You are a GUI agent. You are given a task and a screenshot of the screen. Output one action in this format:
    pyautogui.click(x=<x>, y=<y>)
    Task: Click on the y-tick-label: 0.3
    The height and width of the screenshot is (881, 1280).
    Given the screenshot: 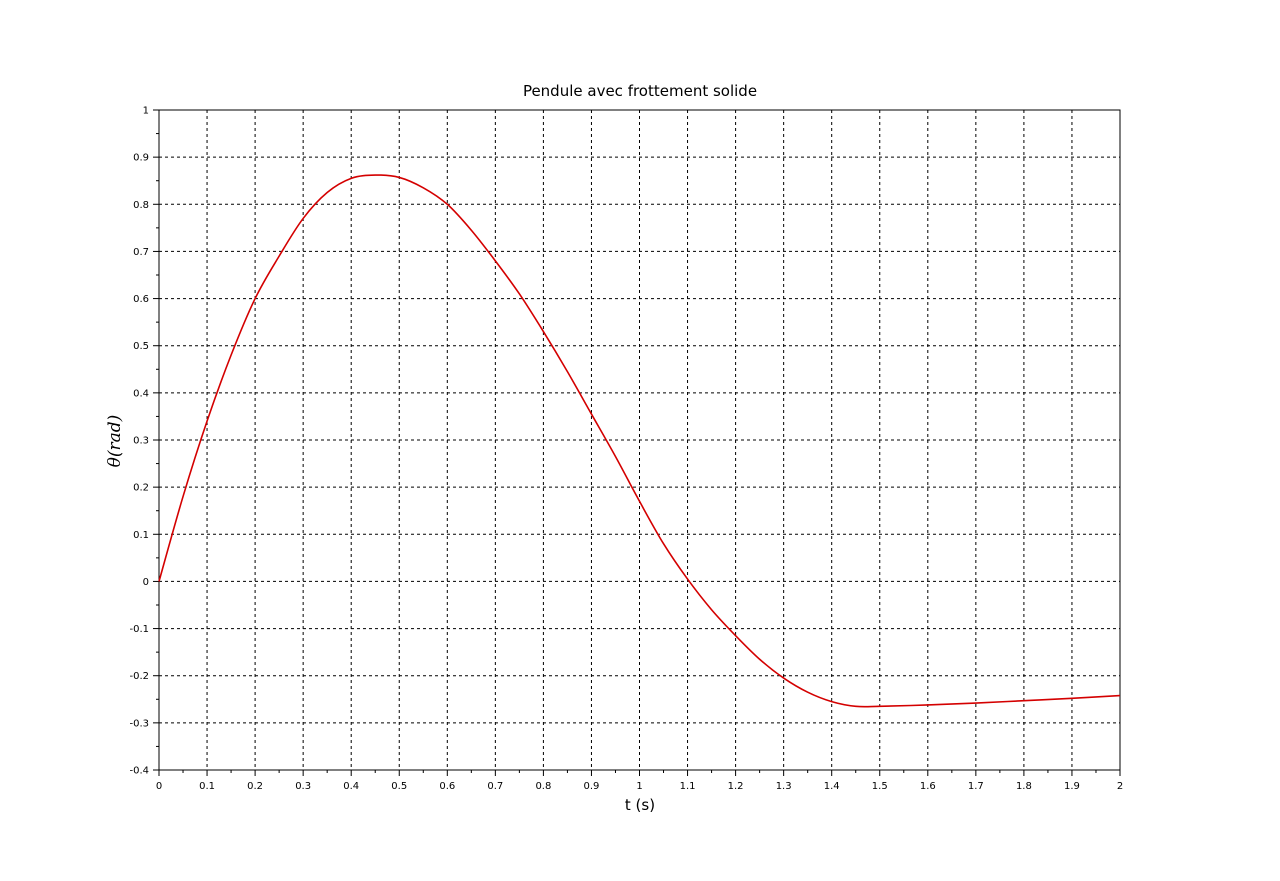 What is the action you would take?
    pyautogui.click(x=141, y=441)
    